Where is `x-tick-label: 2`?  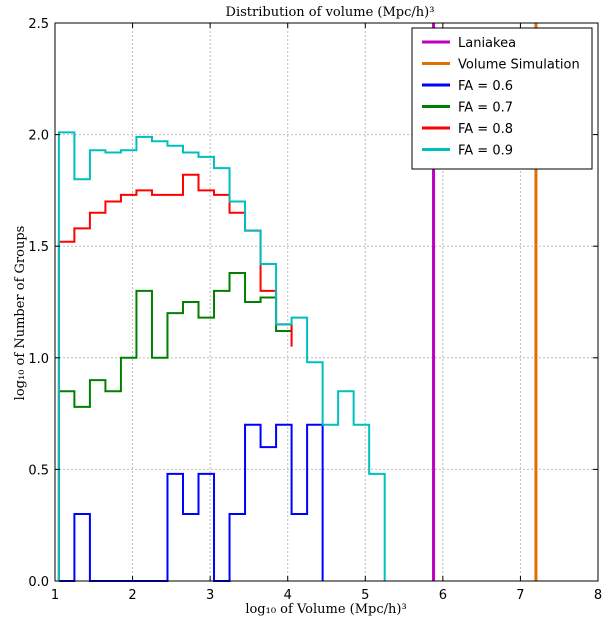 x-tick-label: 2 is located at coordinates (132, 595).